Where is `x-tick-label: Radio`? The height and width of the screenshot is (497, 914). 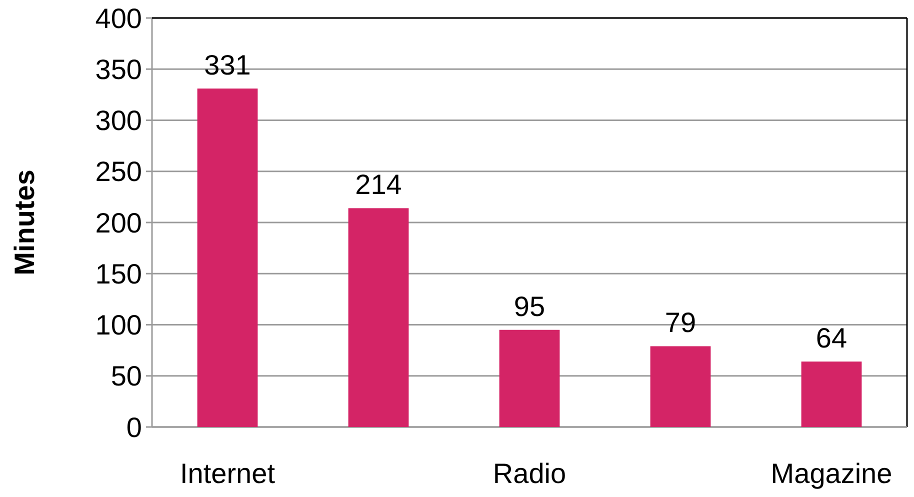 x-tick-label: Radio is located at coordinates (529, 473).